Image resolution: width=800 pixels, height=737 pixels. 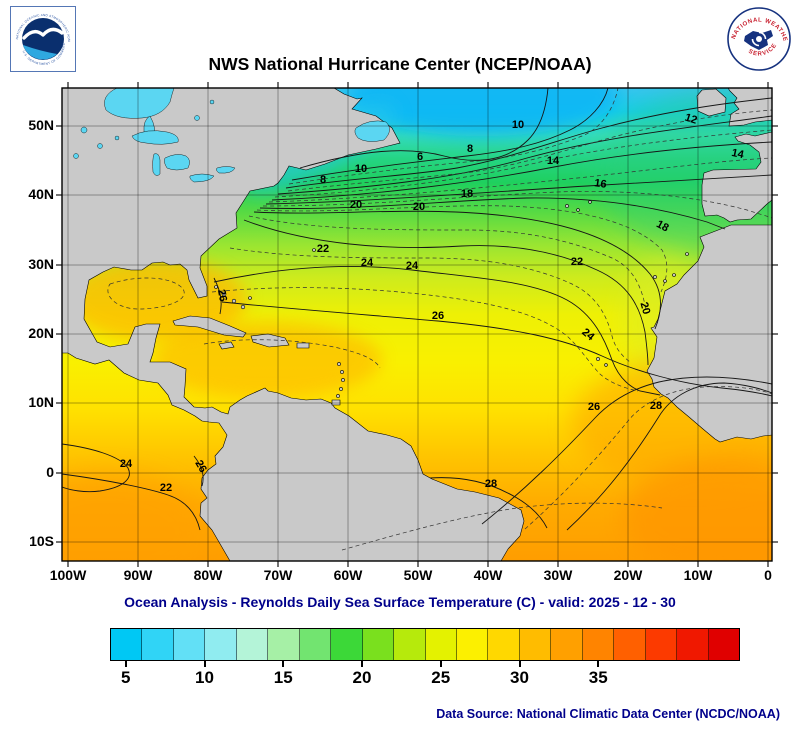 What do you see at coordinates (768, 575) in the screenshot?
I see `lon-tick-label: 0` at bounding box center [768, 575].